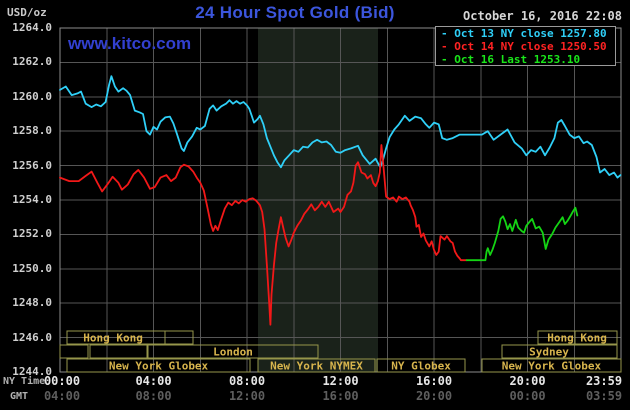 Image resolution: width=630 pixels, height=410 pixels. Describe the element at coordinates (604, 396) in the screenshot. I see `x-tick-label-gmt: 03:59` at that location.